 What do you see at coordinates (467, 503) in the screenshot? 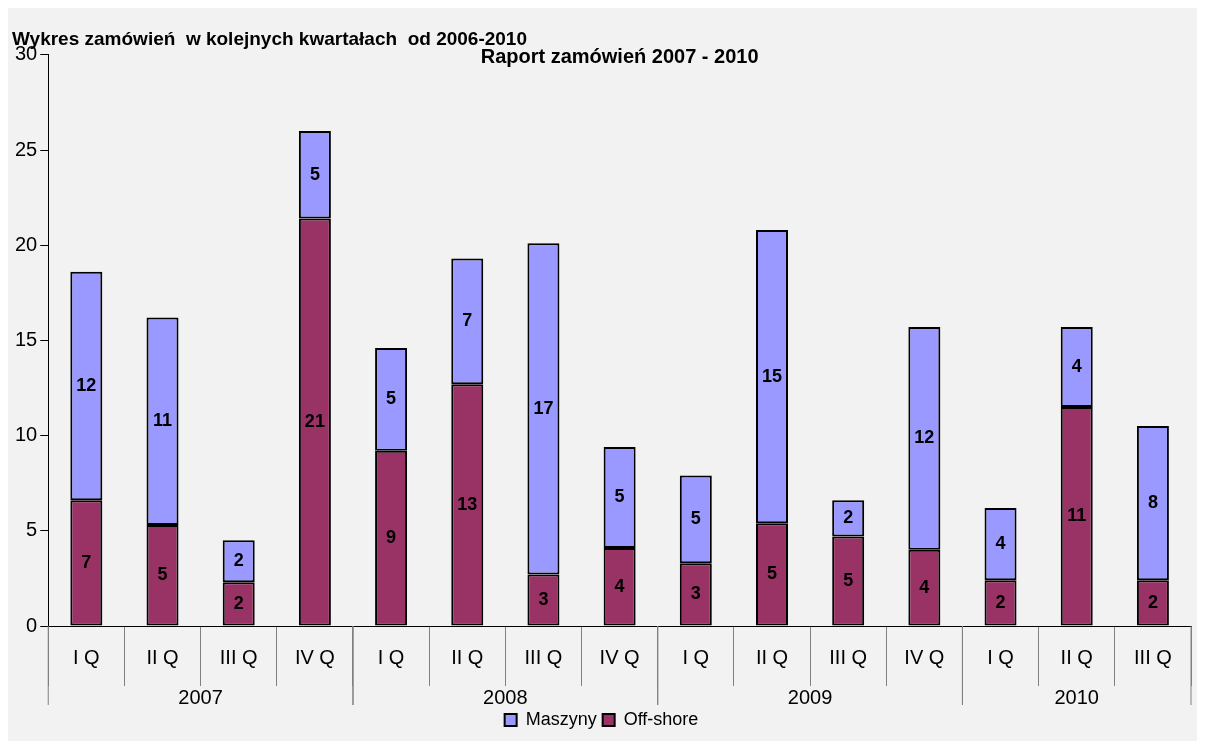
I see `data-label: 13` at bounding box center [467, 503].